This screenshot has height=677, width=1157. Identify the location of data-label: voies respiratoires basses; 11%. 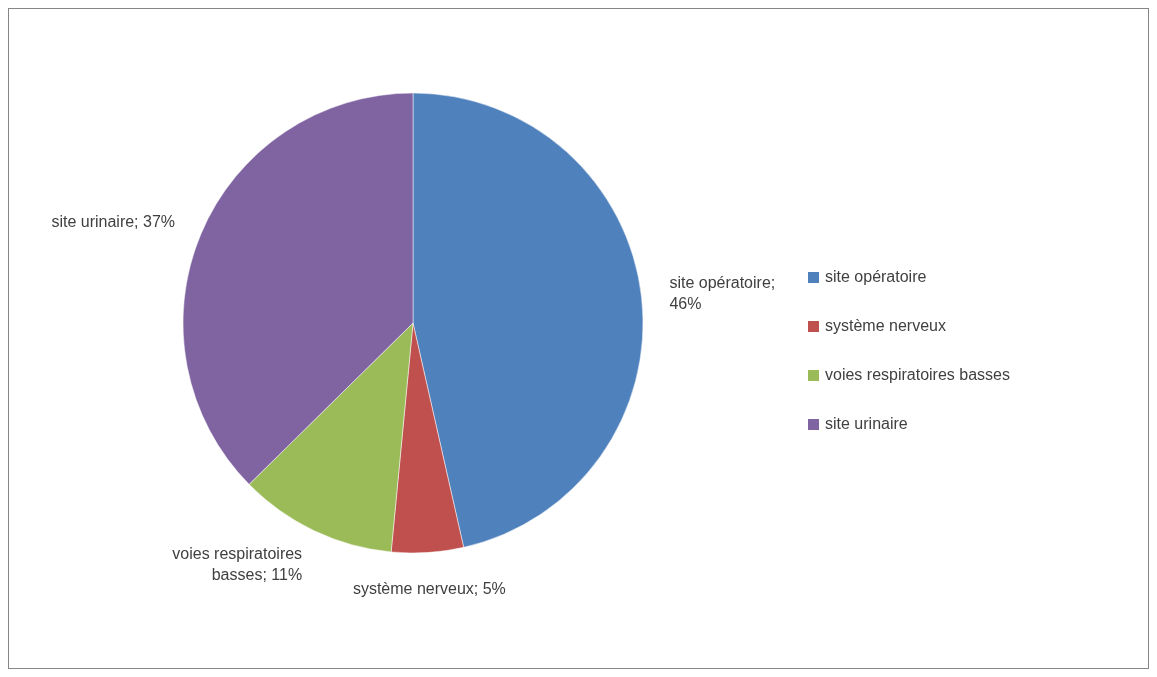
(237, 564).